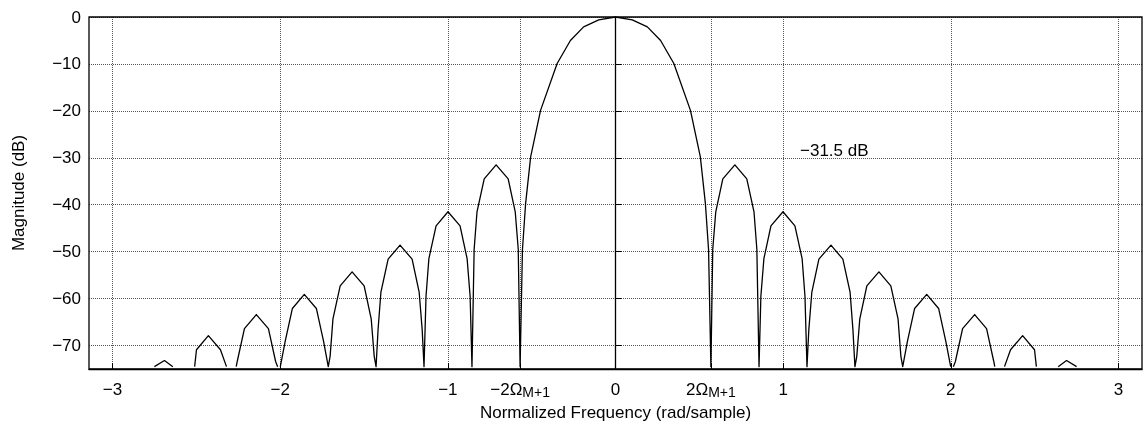 This screenshot has width=1145, height=434. Describe the element at coordinates (66, 205) in the screenshot. I see `y-tick-label: −40` at that location.